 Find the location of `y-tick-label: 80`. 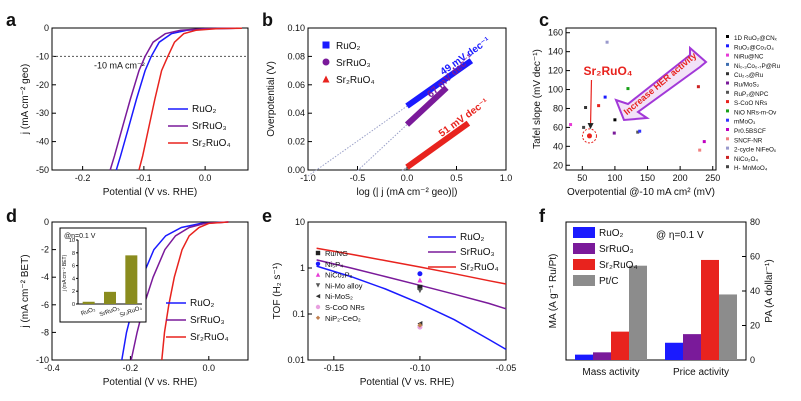

y-tick-label: 80 is located at coordinates (558, 108).